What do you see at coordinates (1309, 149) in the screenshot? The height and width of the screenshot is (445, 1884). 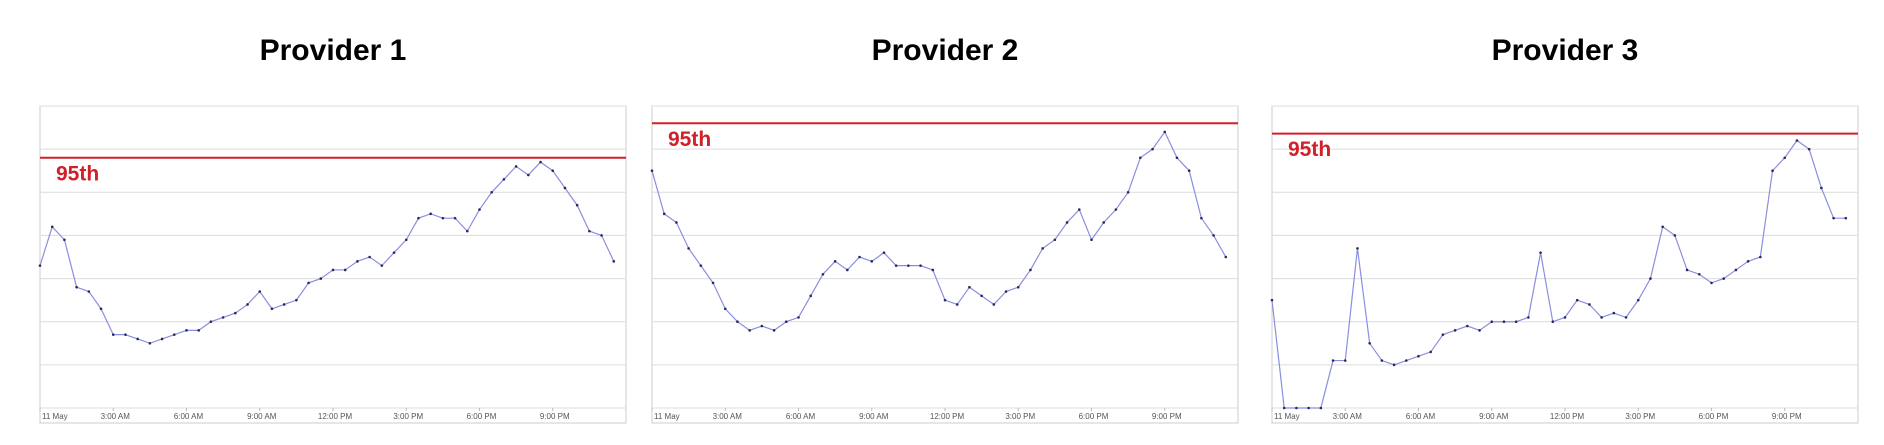 I see `threshold-label: 95th` at bounding box center [1309, 149].